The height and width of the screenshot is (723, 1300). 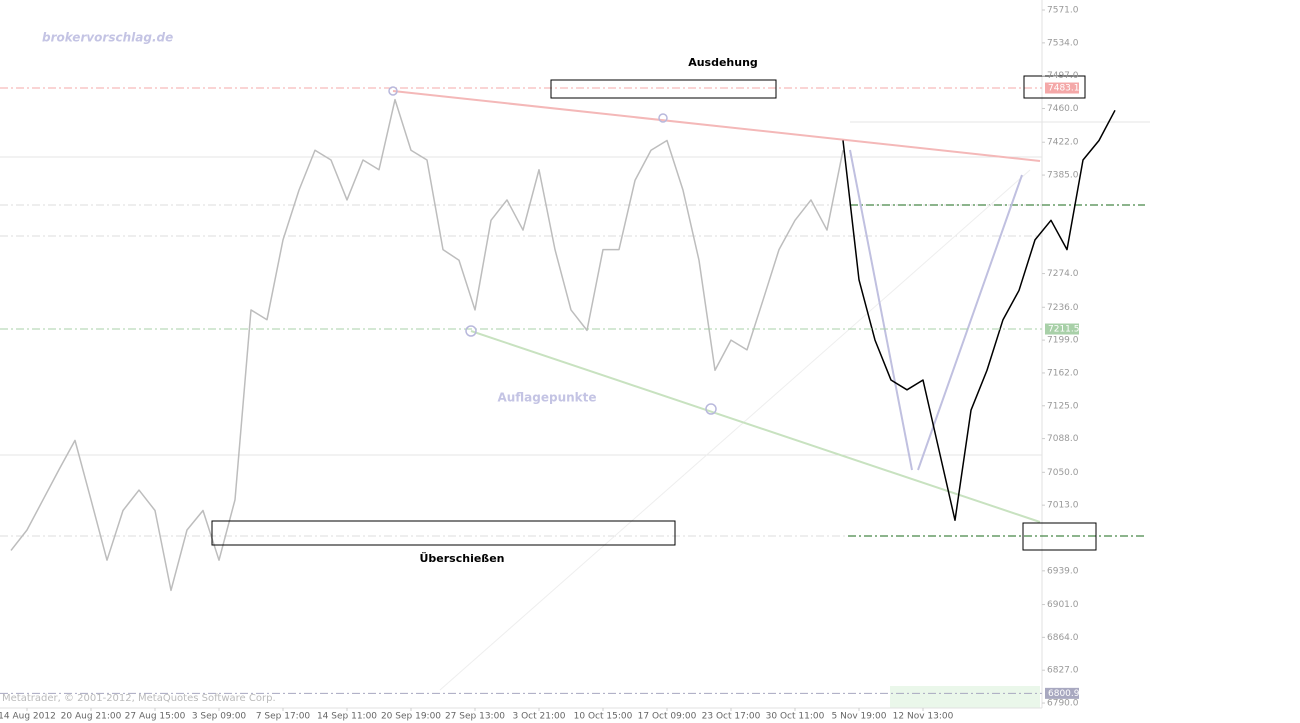 I want to click on y-tick-label: 7460.0, so click(x=1063, y=109).